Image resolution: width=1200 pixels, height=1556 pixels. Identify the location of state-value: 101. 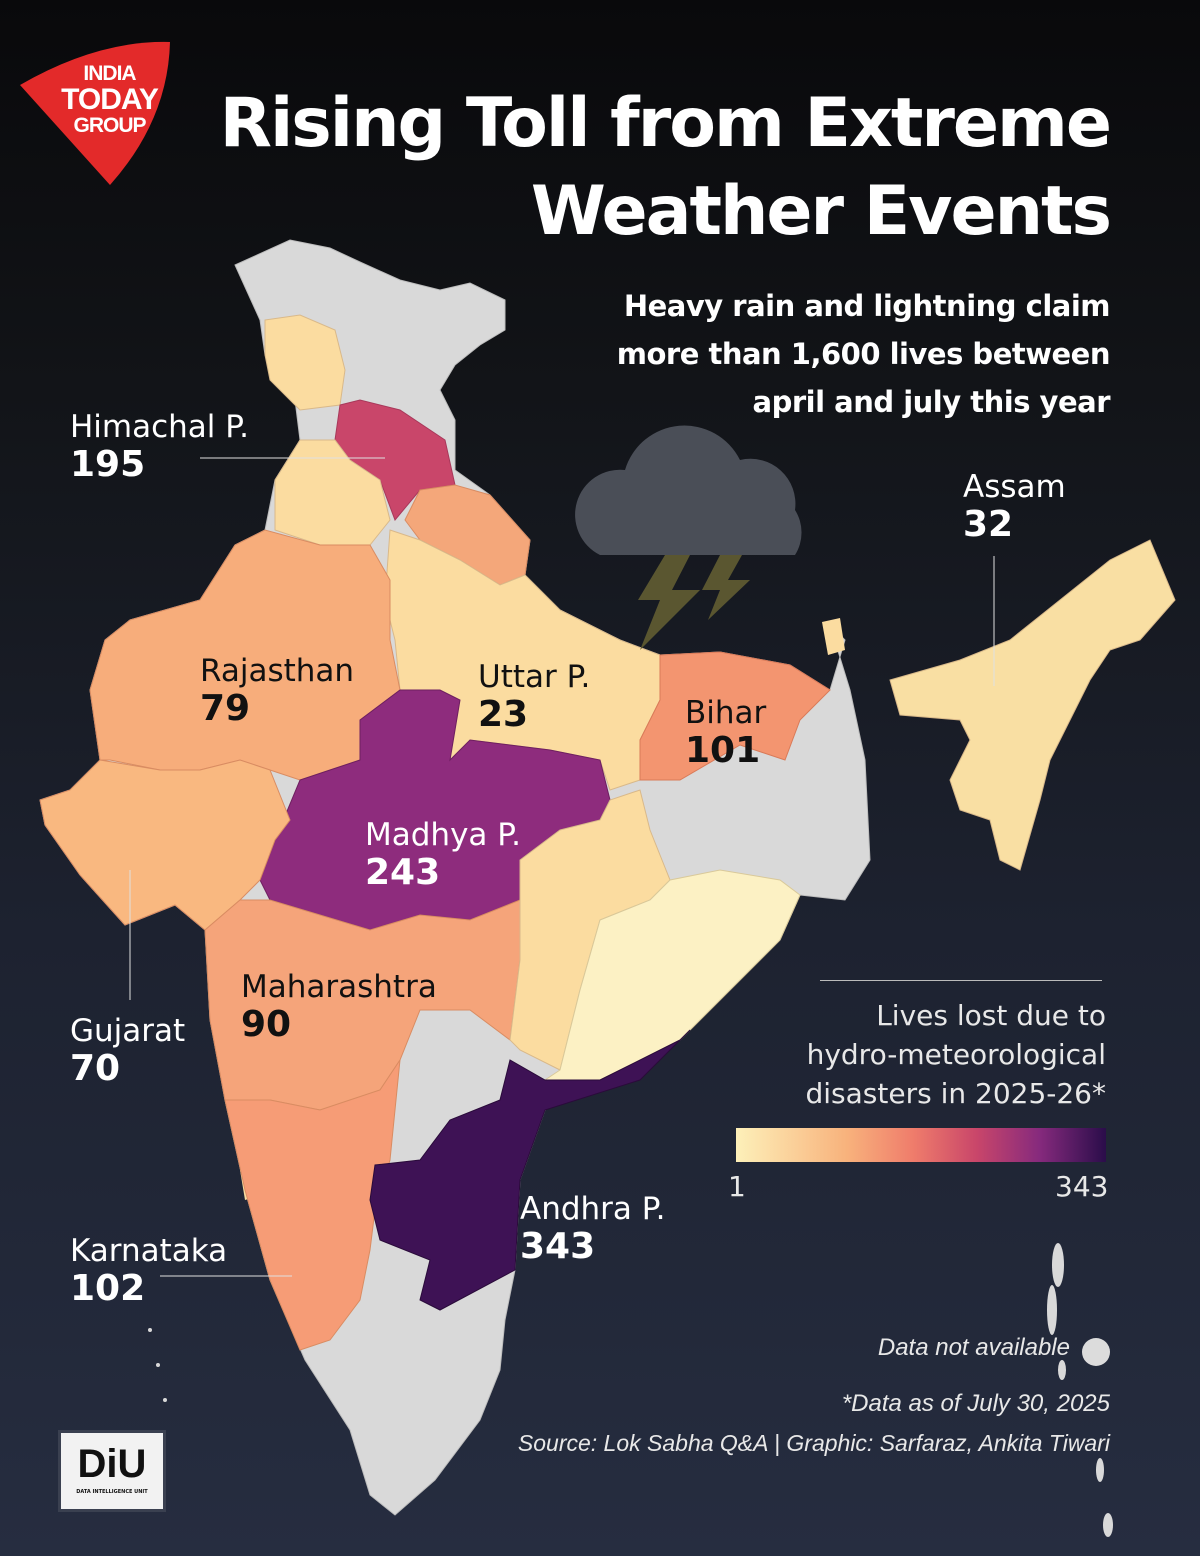
(723, 750).